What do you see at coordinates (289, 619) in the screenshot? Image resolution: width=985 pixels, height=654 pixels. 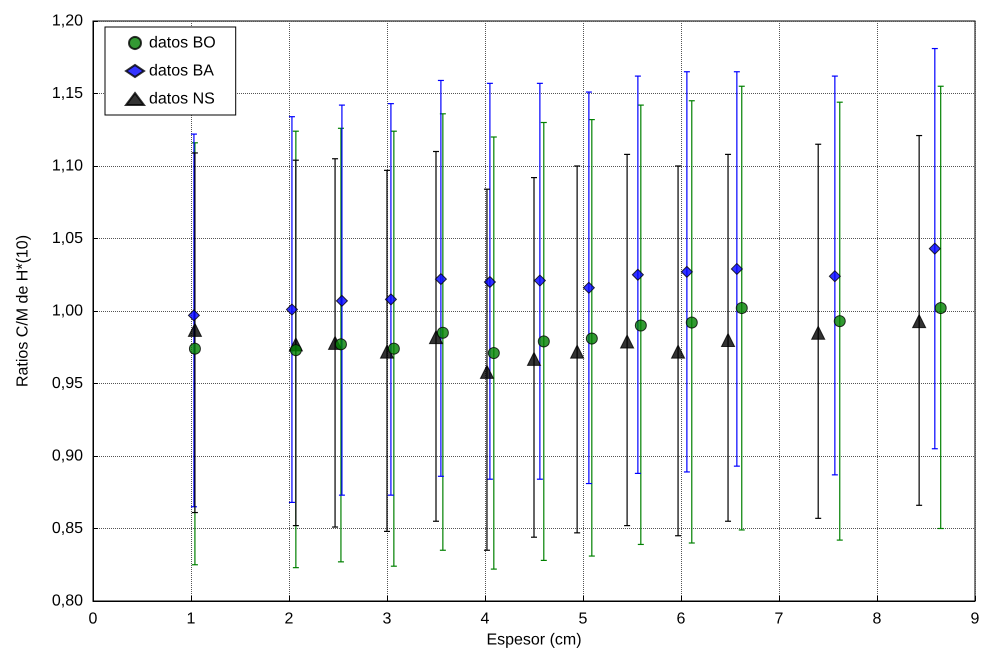 I see `x-tick-label: 2` at bounding box center [289, 619].